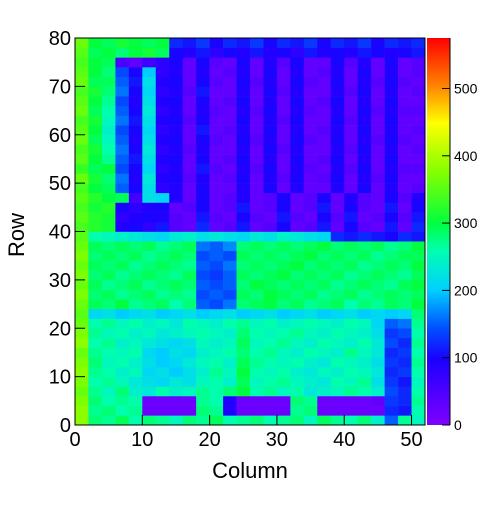 The width and height of the screenshot is (500, 505). What do you see at coordinates (209, 440) in the screenshot?
I see `x-tick-label: 20` at bounding box center [209, 440].